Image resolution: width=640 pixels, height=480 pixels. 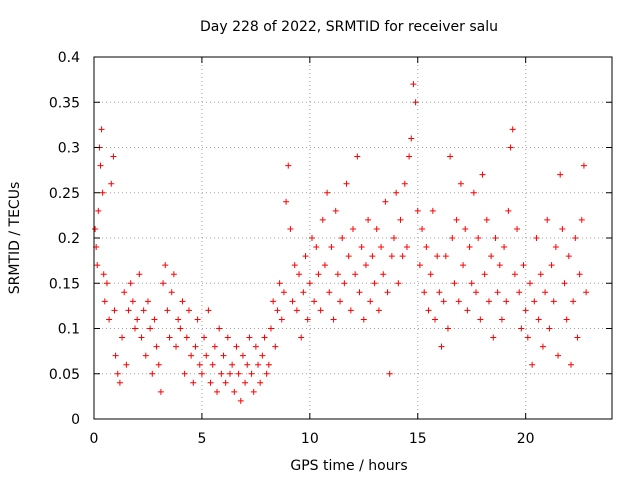 What do you see at coordinates (310, 439) in the screenshot?
I see `x-tick-label: 10` at bounding box center [310, 439].